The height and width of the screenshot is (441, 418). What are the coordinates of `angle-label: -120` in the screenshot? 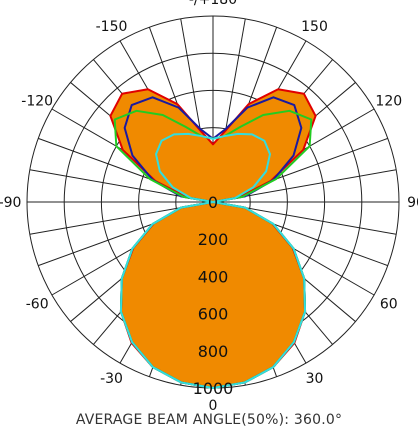 It's located at (37, 102).